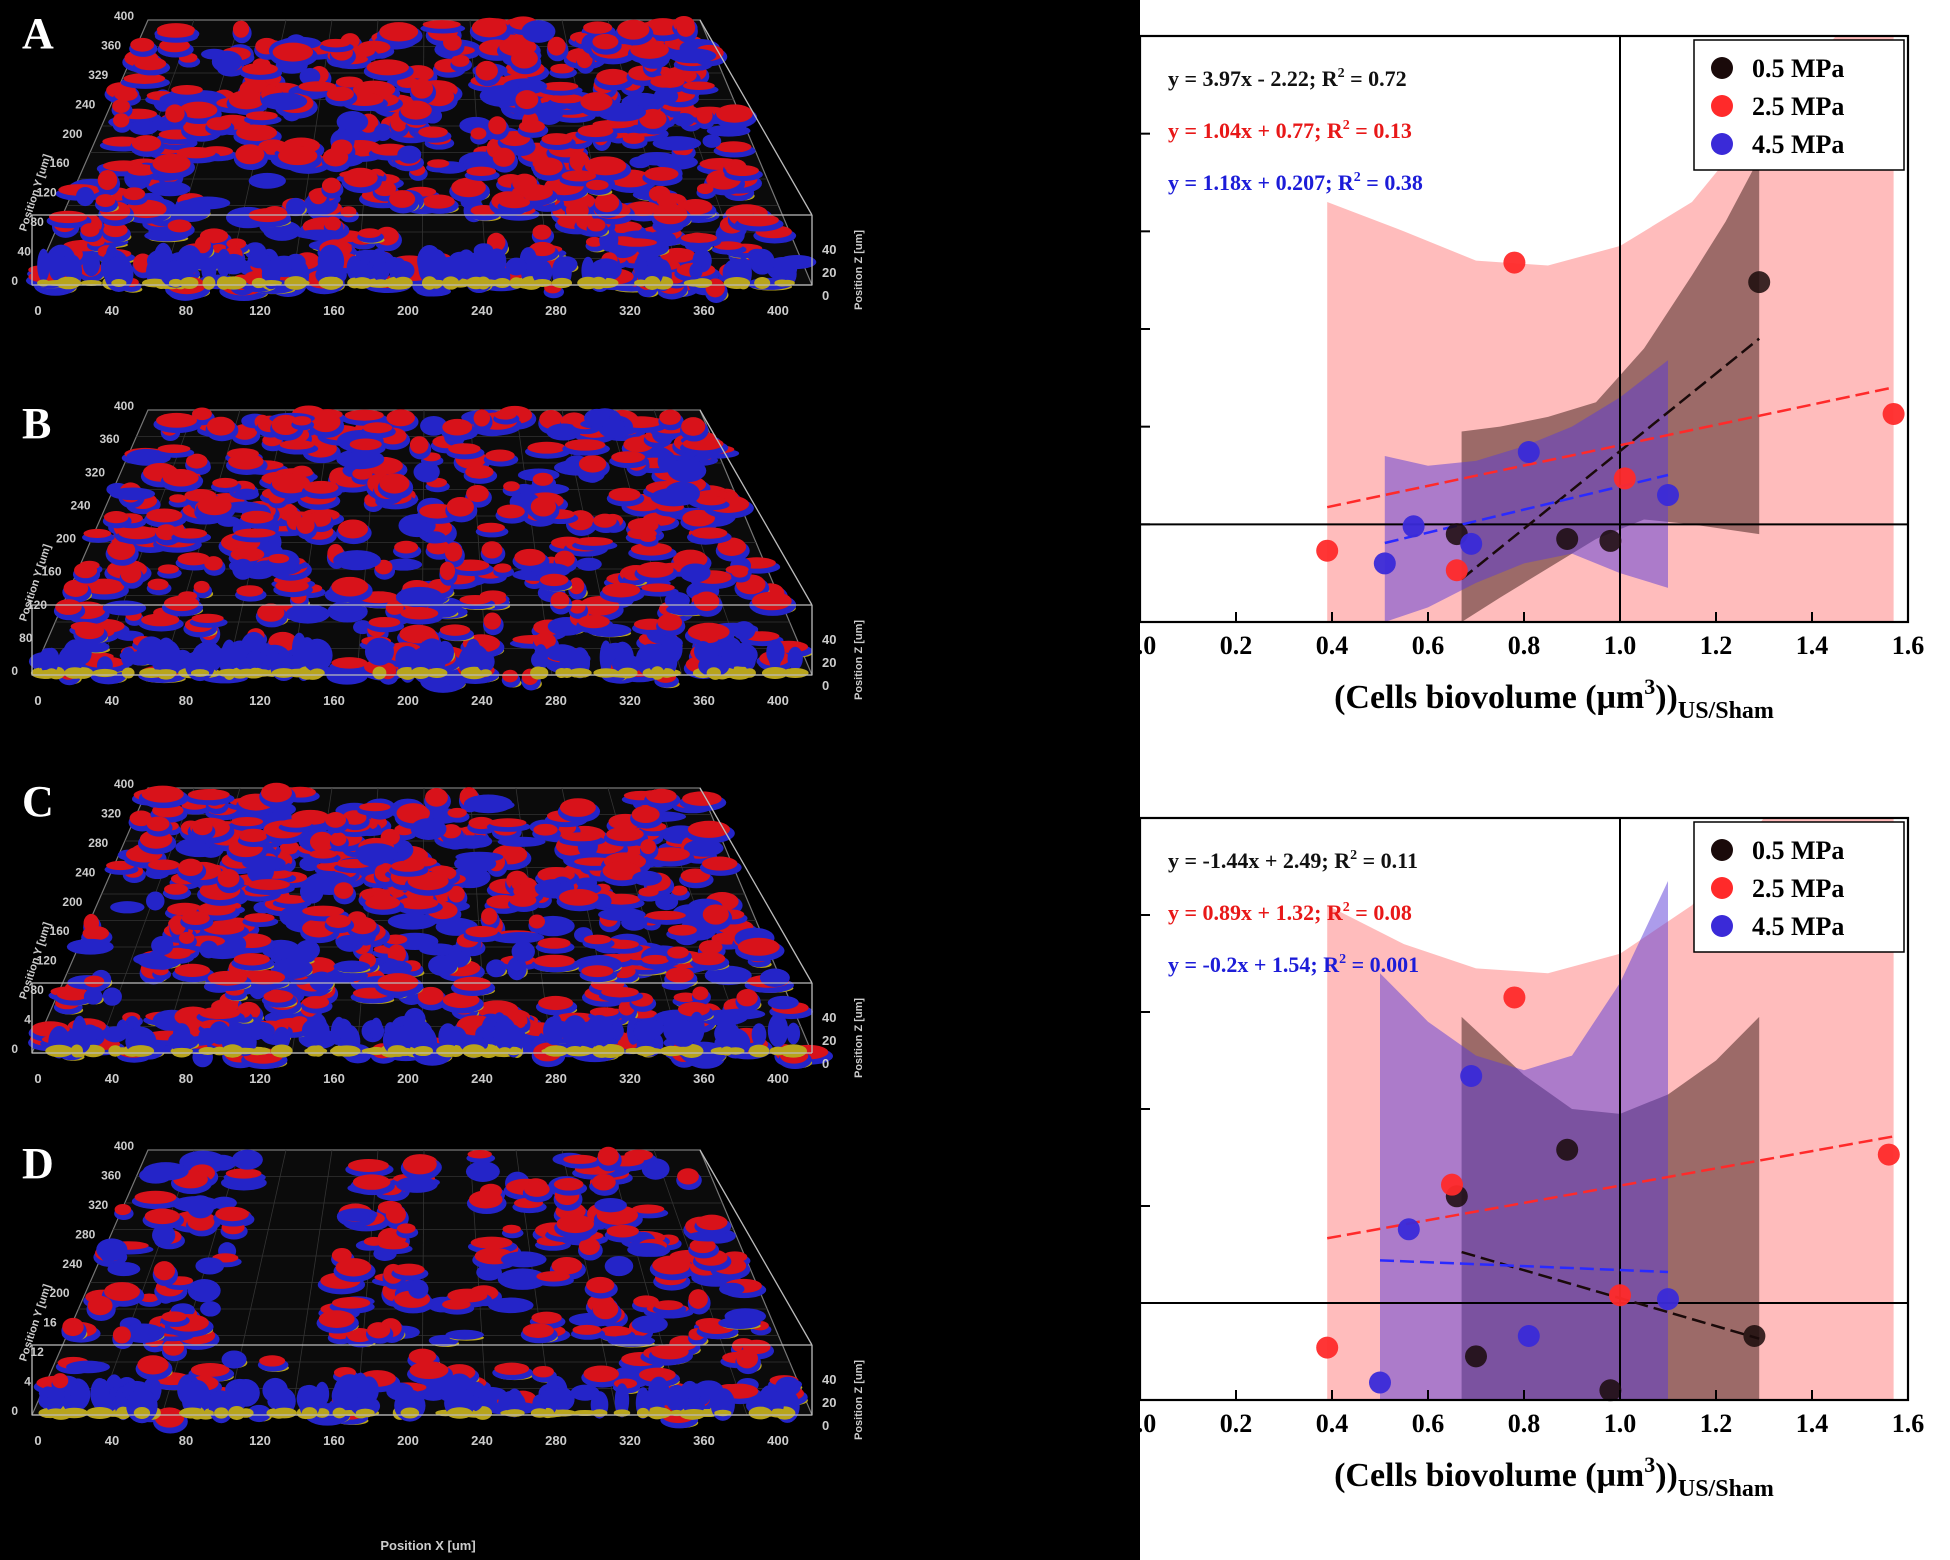 Image resolution: width=1950 pixels, height=1560 pixels. What do you see at coordinates (1489, 697) in the screenshot?
I see `x-axis-title-main: (Cells biovolume (μm` at bounding box center [1489, 697].